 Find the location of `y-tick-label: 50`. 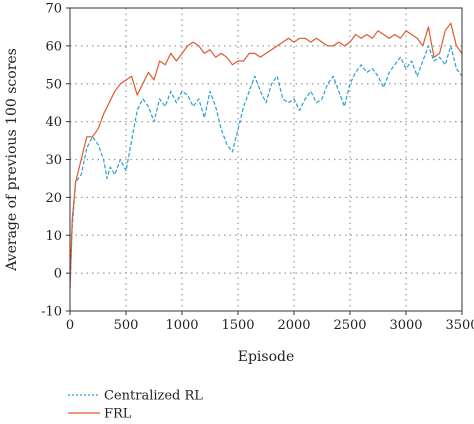

y-tick-label: 50 is located at coordinates (53, 84).